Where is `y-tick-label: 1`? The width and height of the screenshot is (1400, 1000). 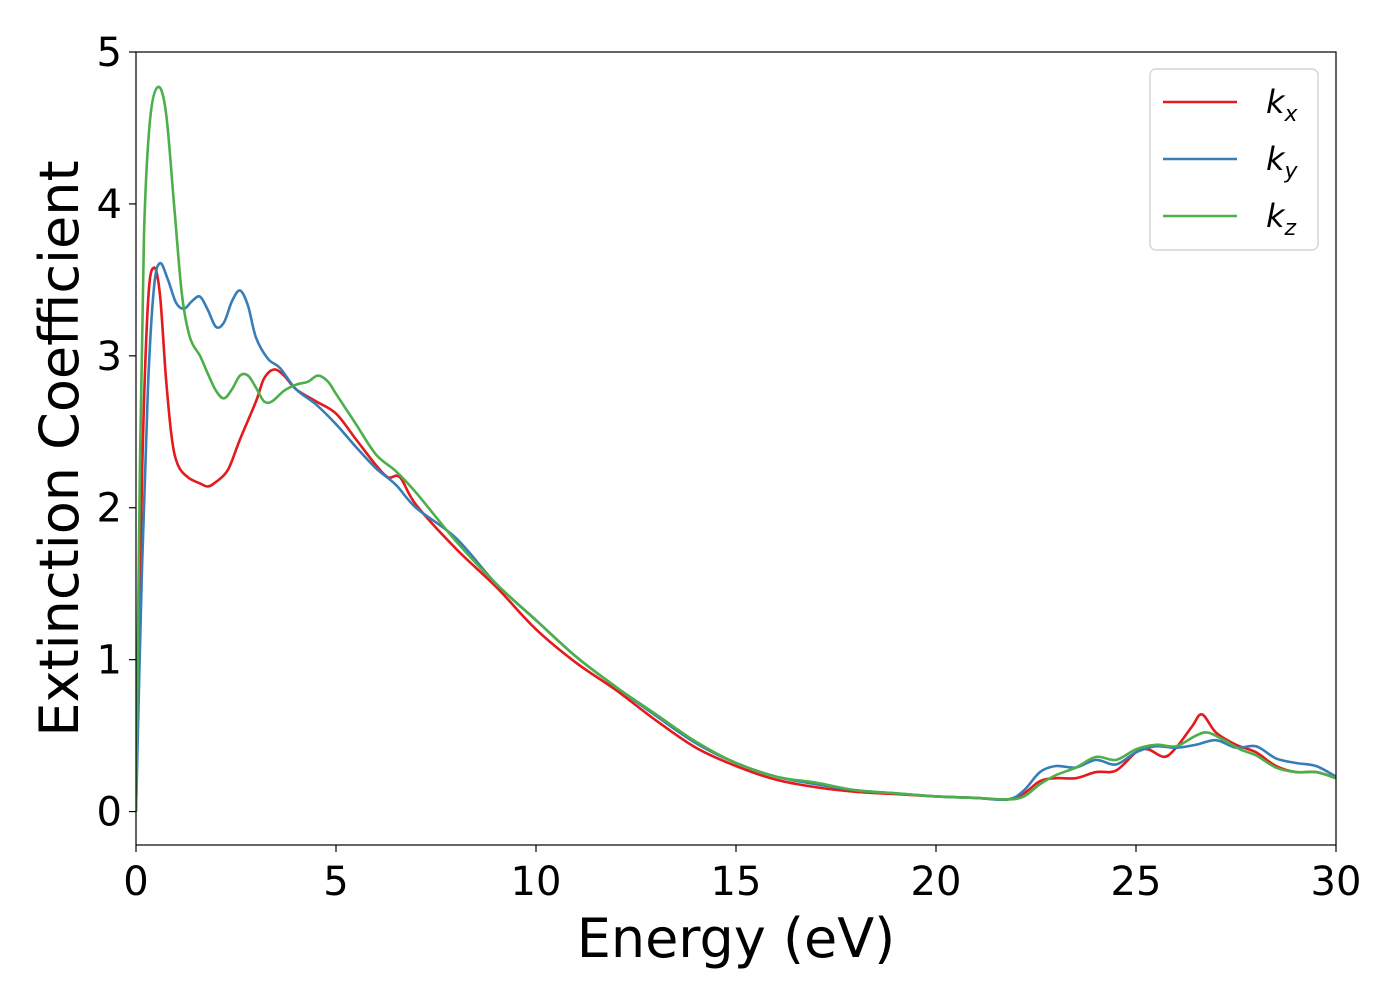
y-tick-label: 1 is located at coordinates (109, 661).